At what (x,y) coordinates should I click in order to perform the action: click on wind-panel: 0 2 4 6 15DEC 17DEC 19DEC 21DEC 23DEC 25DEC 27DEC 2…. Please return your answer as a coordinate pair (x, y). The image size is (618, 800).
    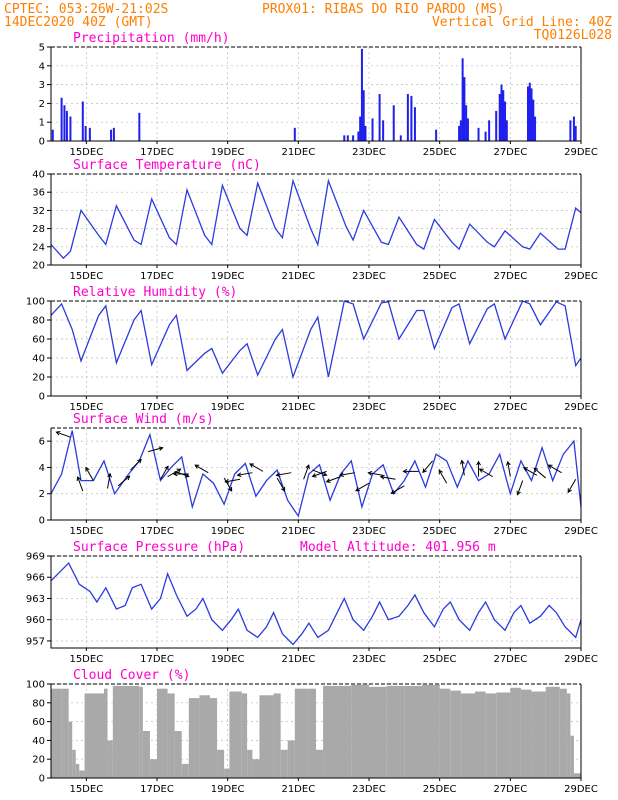
    Looking at the image, I should click on (318, 474).